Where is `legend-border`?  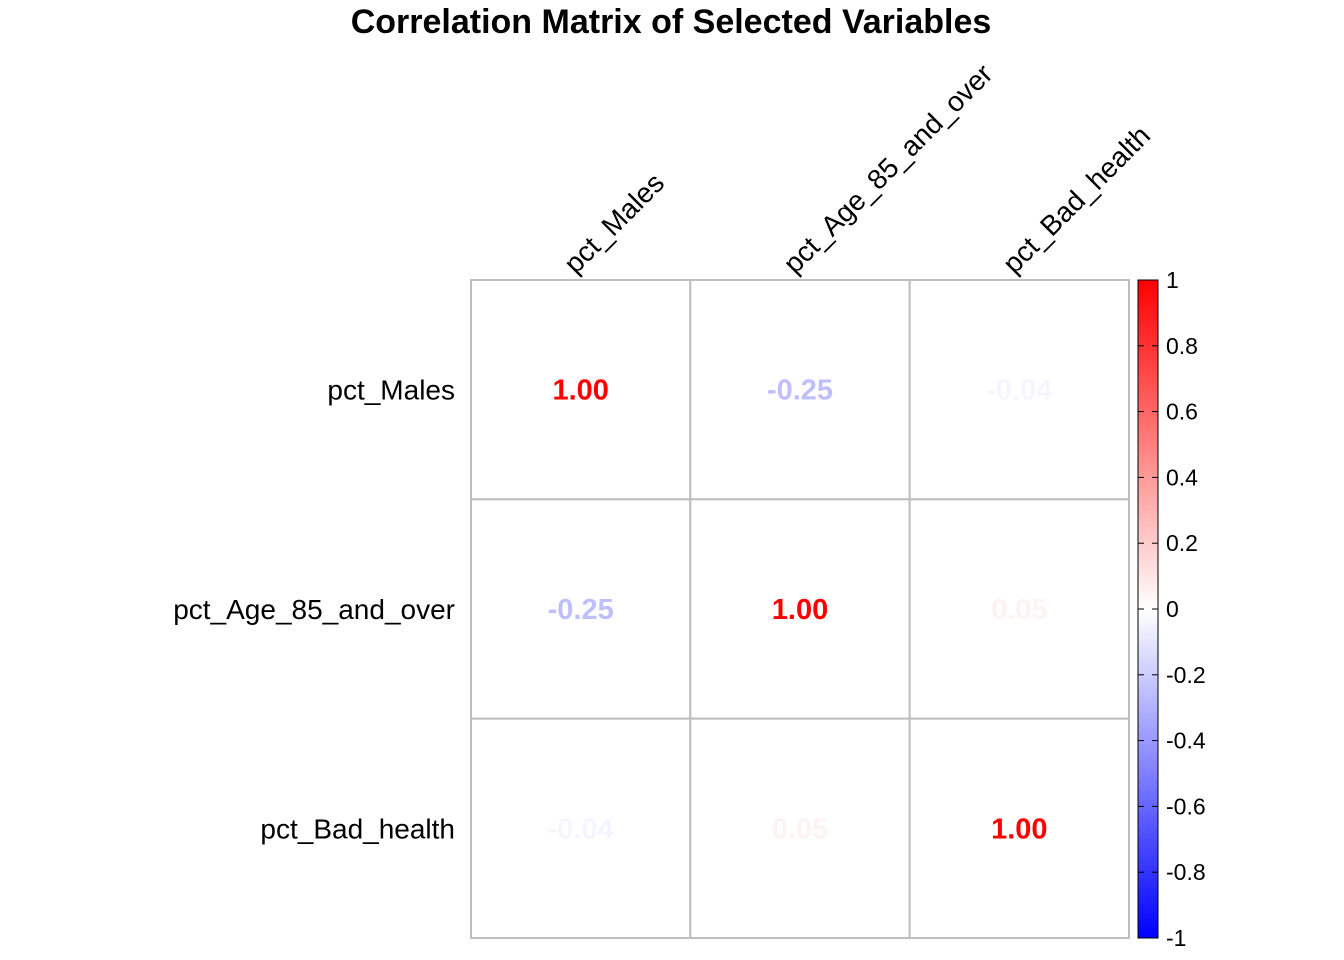 legend-border is located at coordinates (1148, 609).